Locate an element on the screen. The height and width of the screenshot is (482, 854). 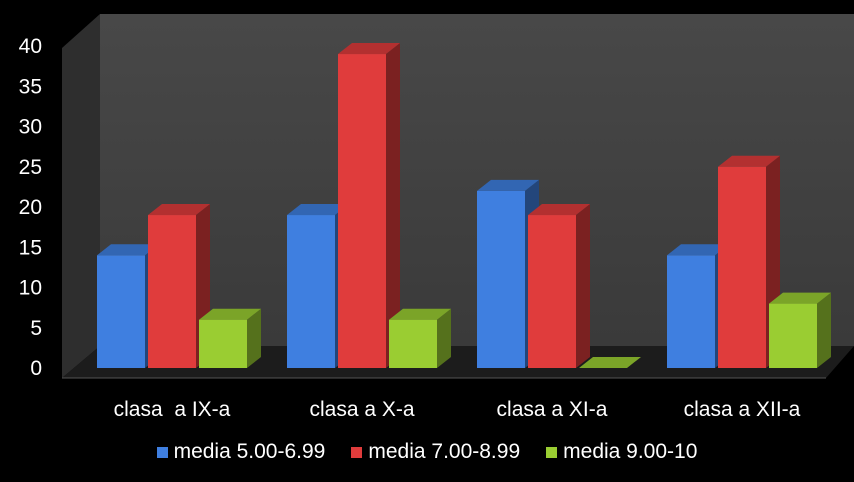
category-label: clasa a XI-a is located at coordinates (552, 409).